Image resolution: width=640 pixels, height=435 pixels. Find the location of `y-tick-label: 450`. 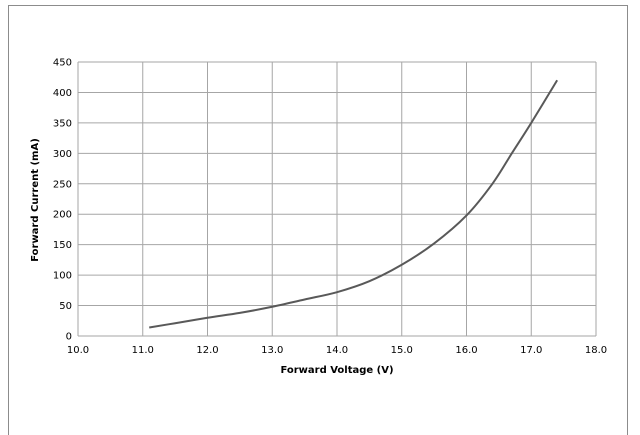

y-tick-label: 450 is located at coordinates (62, 63).